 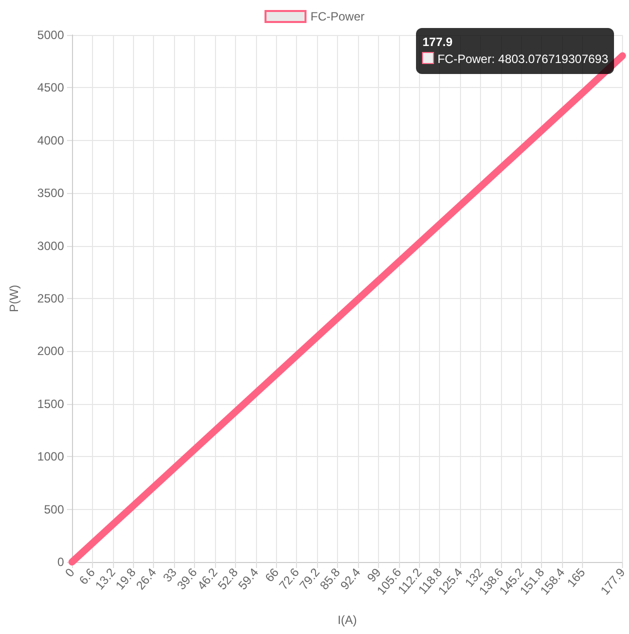 What do you see at coordinates (50, 87) in the screenshot?
I see `y-tick-label: 4500` at bounding box center [50, 87].